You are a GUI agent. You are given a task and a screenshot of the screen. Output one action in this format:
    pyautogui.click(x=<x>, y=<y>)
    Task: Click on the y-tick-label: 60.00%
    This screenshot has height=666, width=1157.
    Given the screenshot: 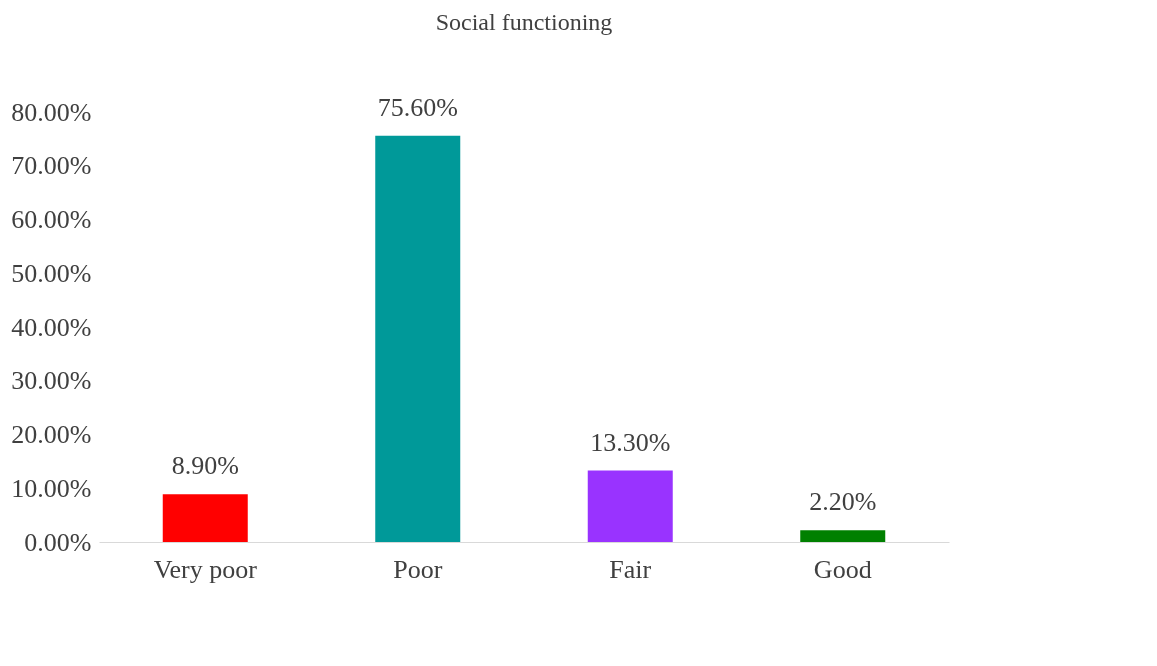 What is the action you would take?
    pyautogui.click(x=51, y=219)
    